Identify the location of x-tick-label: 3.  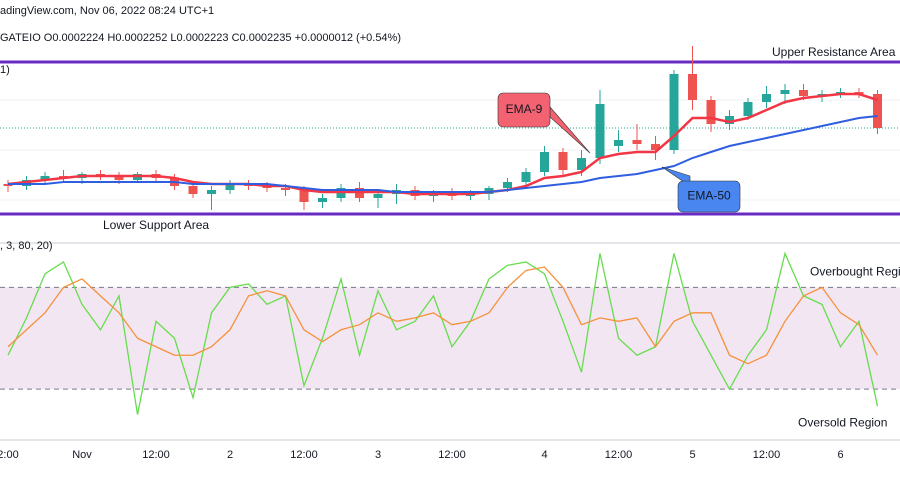
(378, 455).